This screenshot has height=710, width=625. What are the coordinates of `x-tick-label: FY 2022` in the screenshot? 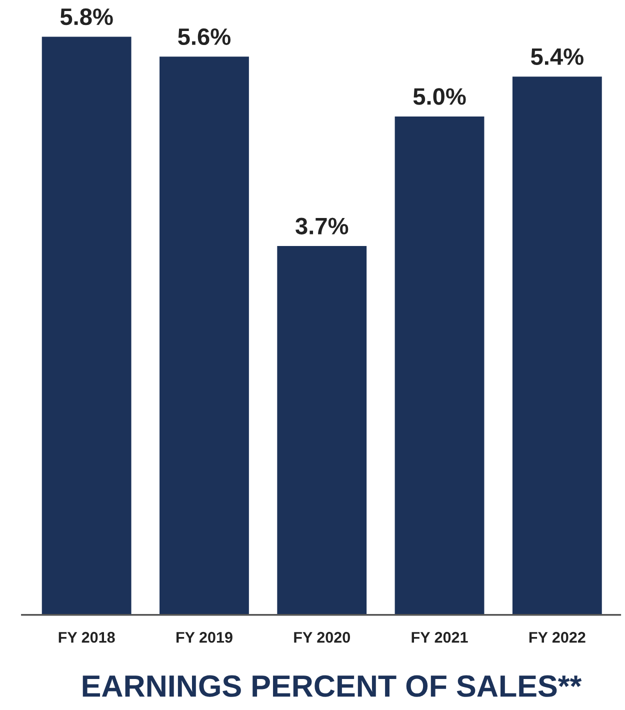 It's located at (557, 637).